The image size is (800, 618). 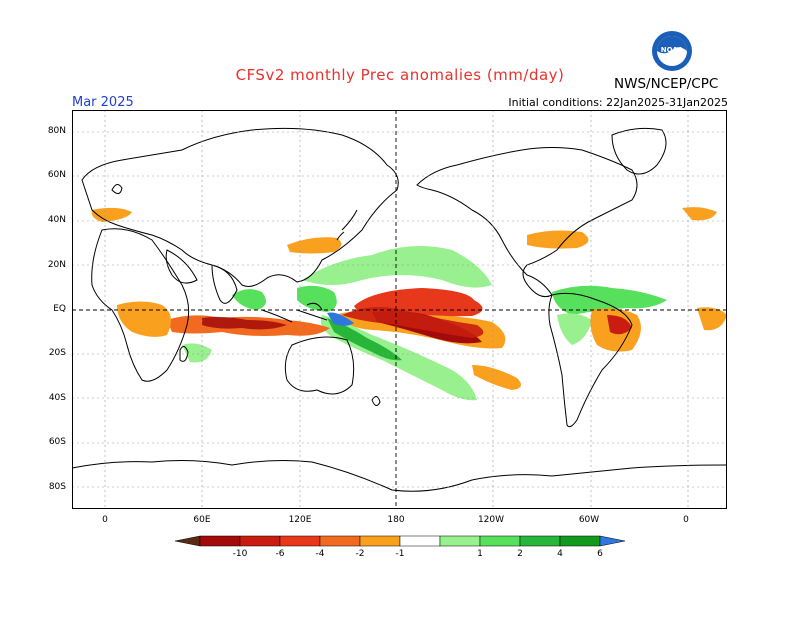 I want to click on wet-anomaly-east-africa, so click(x=197, y=353).